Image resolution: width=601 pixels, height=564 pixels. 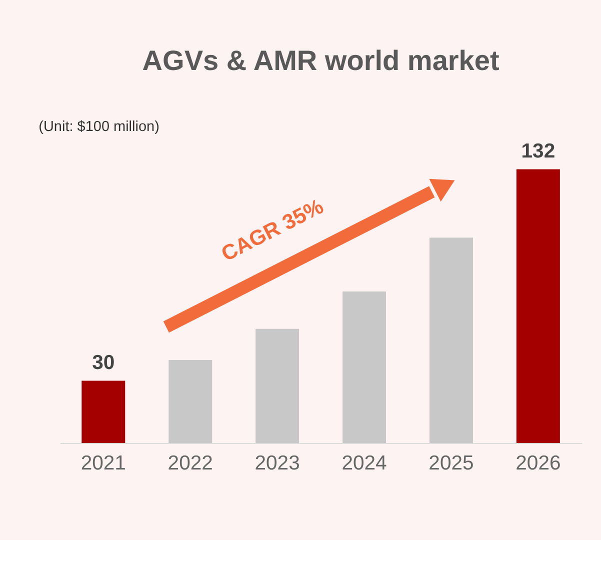 I want to click on data-label: 30, so click(x=103, y=363).